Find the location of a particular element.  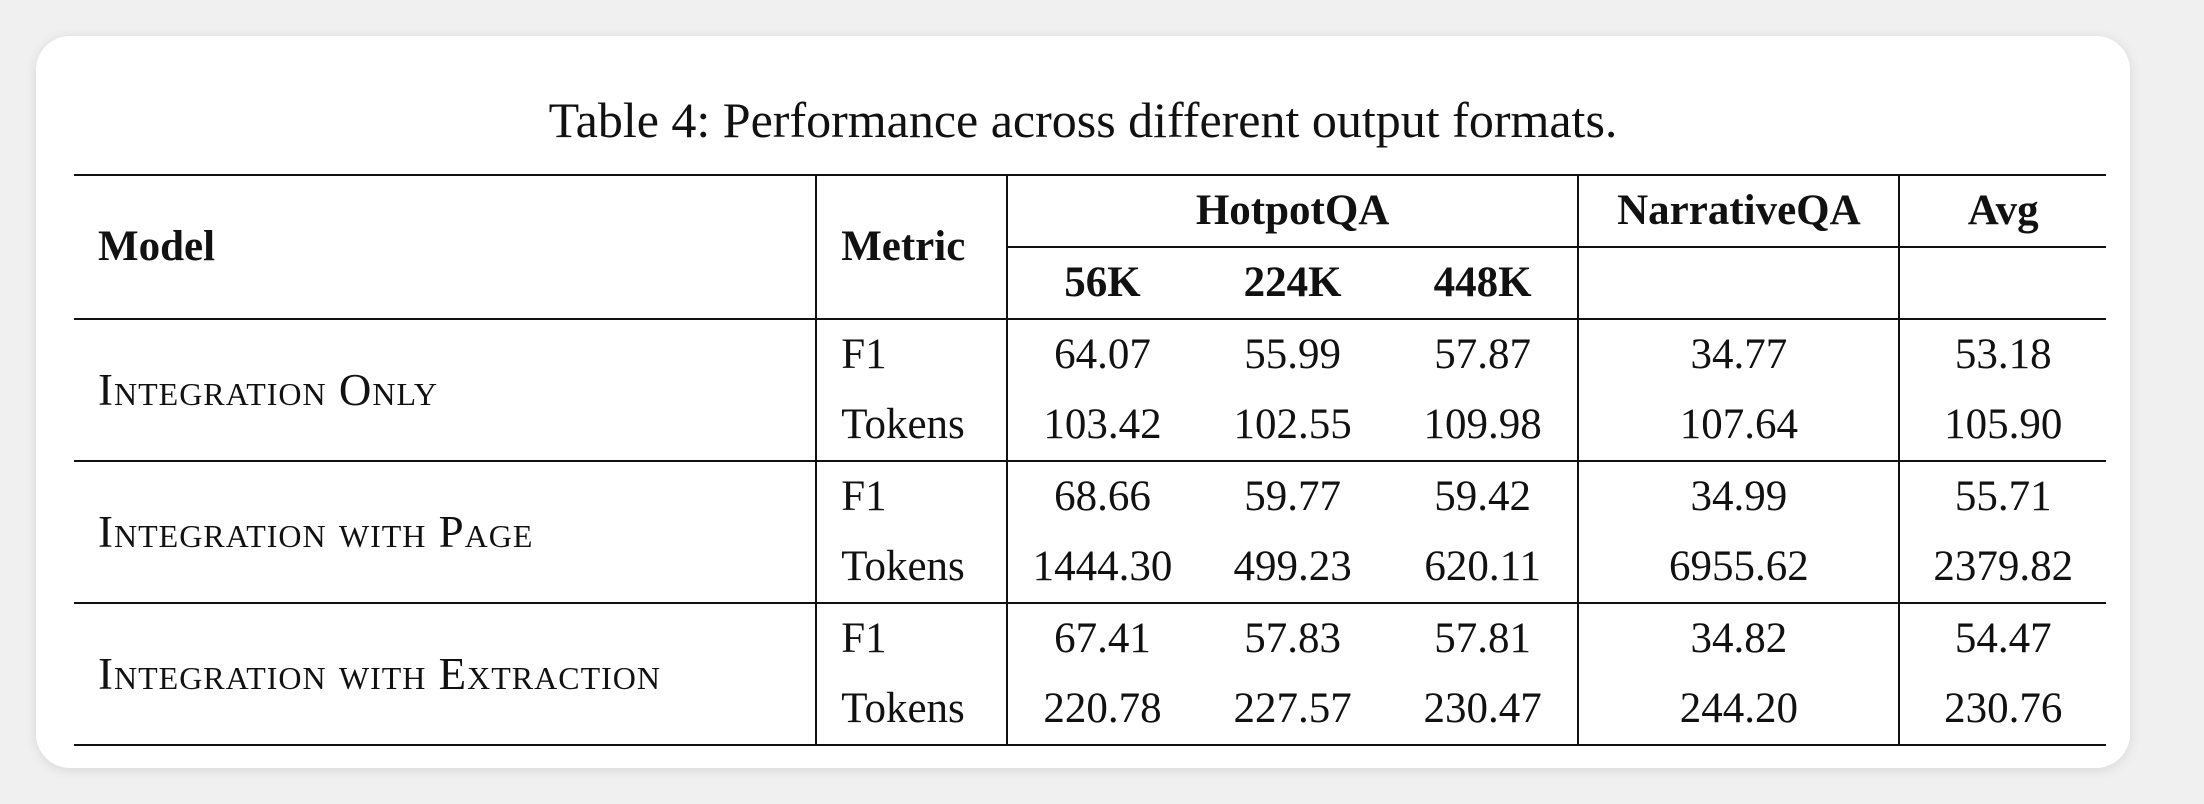

header-56k: 56K is located at coordinates (1101, 283).